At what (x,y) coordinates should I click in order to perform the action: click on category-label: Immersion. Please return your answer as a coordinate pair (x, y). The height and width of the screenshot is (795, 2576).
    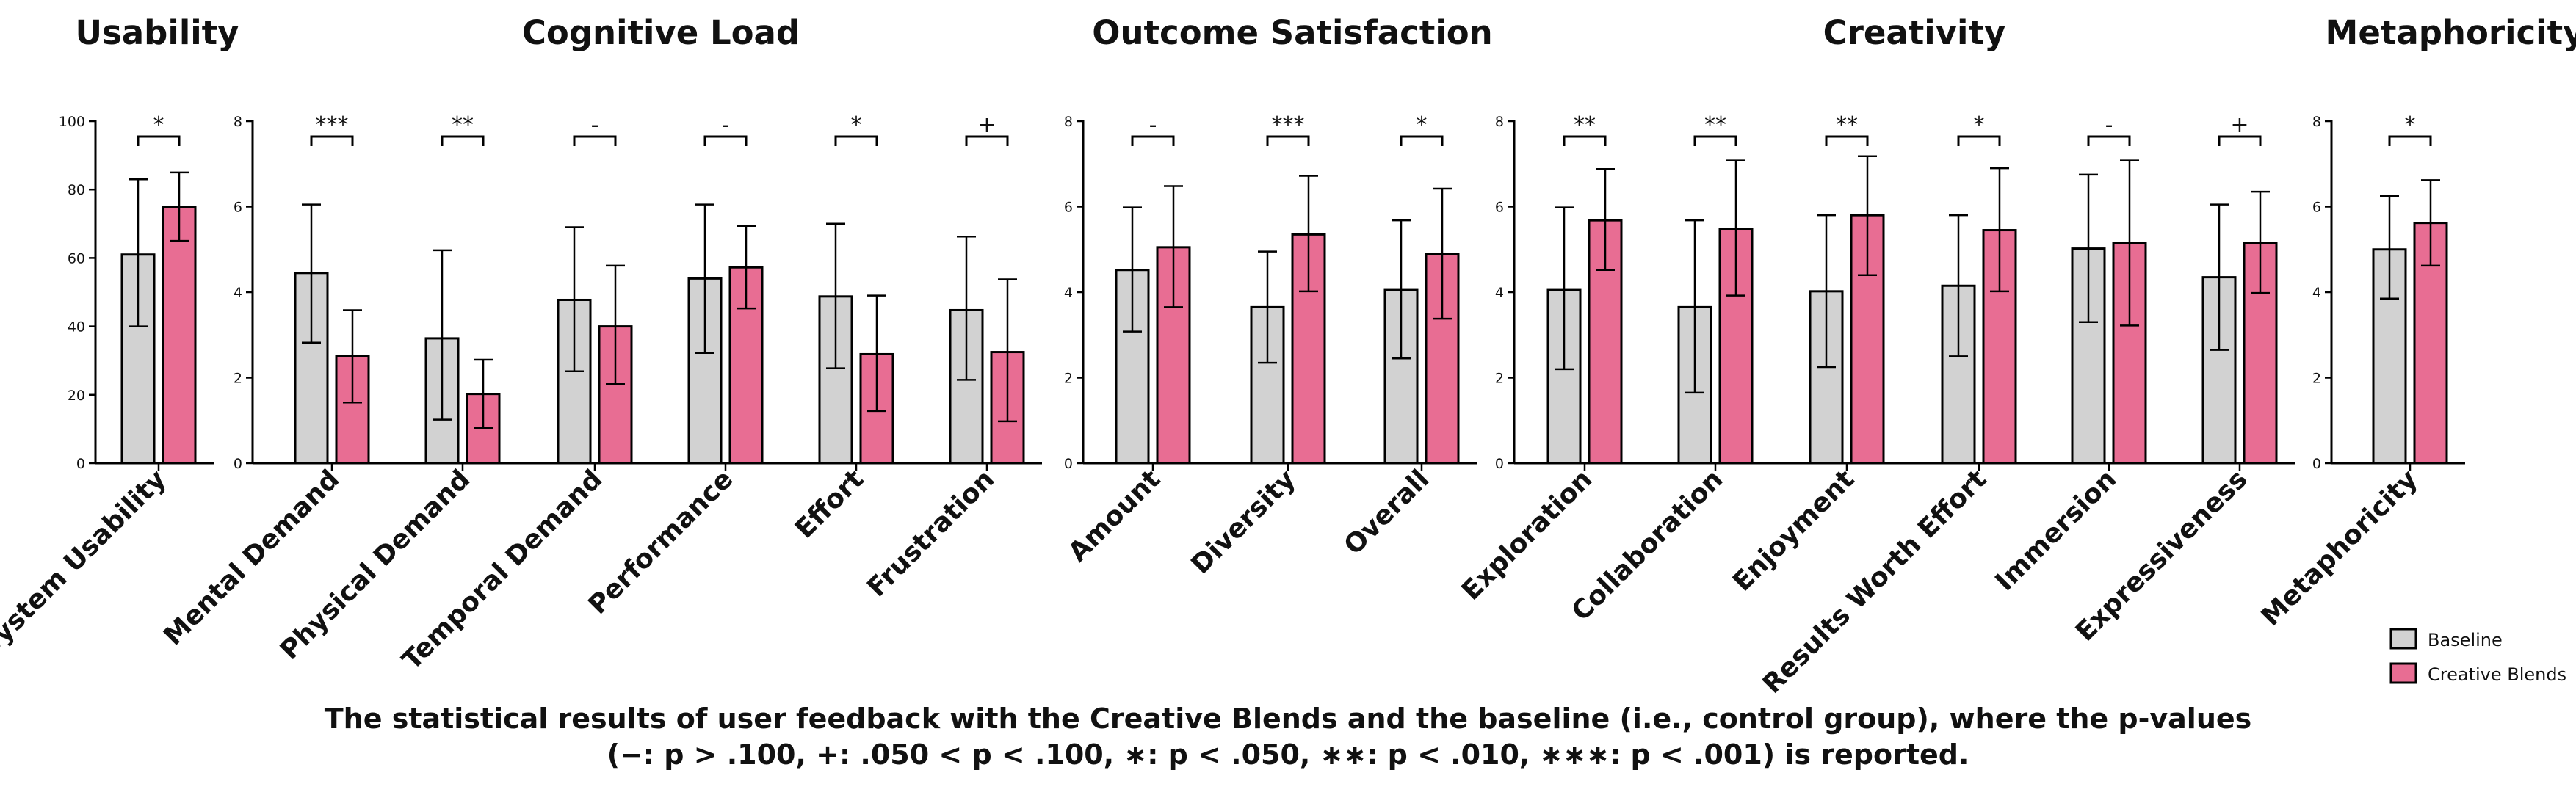
    Looking at the image, I should click on (2056, 530).